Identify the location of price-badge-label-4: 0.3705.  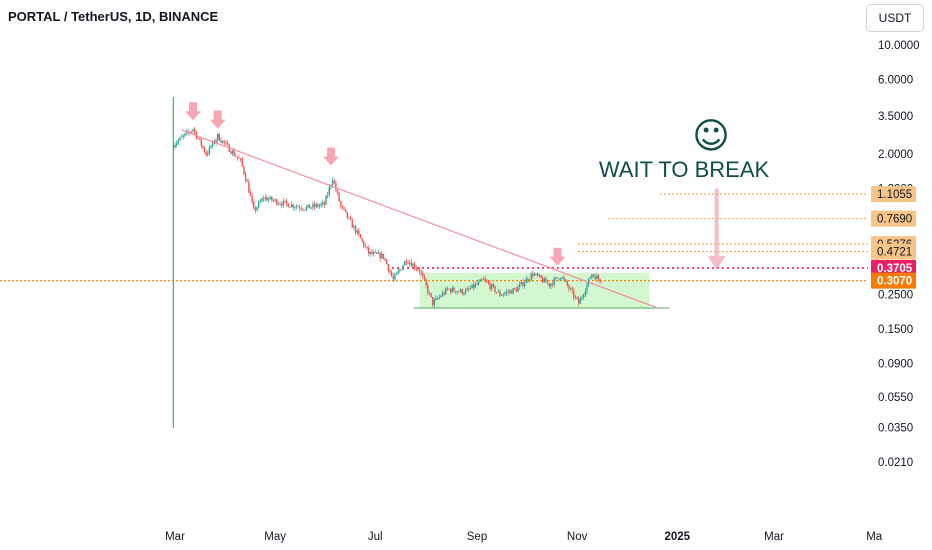
(895, 269).